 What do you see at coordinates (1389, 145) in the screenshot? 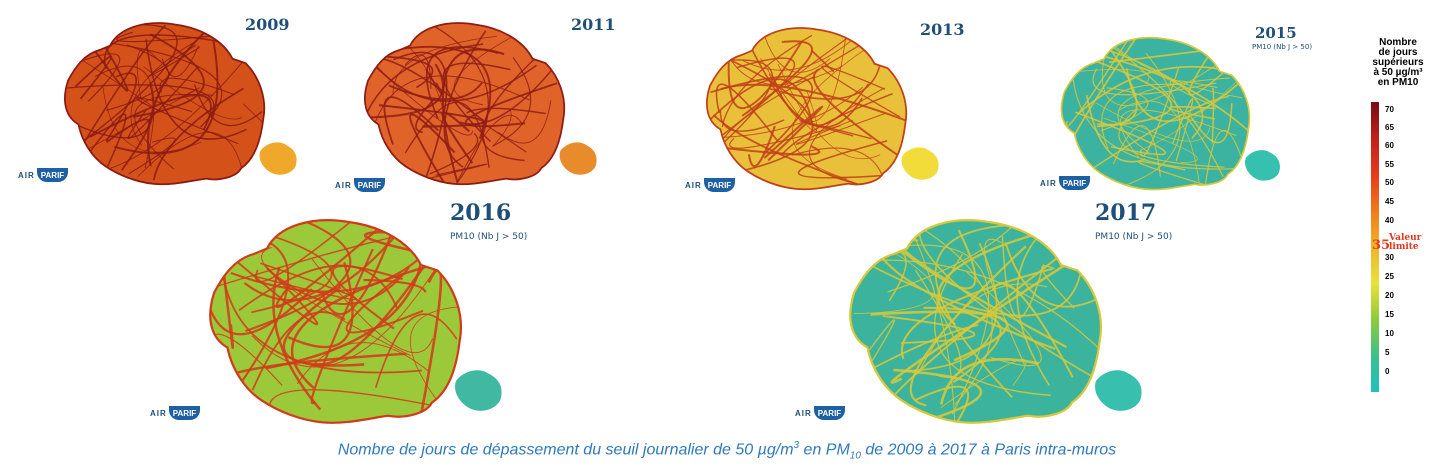
I see `legend-tick-label: 60` at bounding box center [1389, 145].